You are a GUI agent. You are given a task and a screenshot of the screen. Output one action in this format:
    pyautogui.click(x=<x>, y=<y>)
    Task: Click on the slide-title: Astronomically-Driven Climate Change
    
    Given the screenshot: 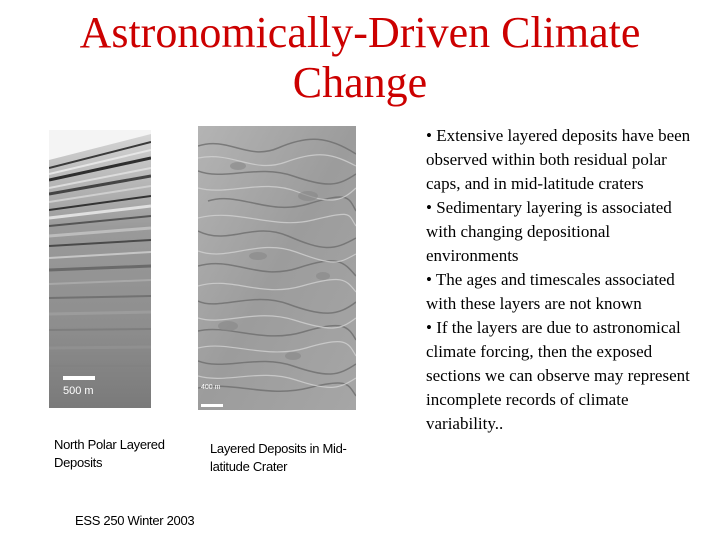 What is the action you would take?
    pyautogui.click(x=360, y=57)
    